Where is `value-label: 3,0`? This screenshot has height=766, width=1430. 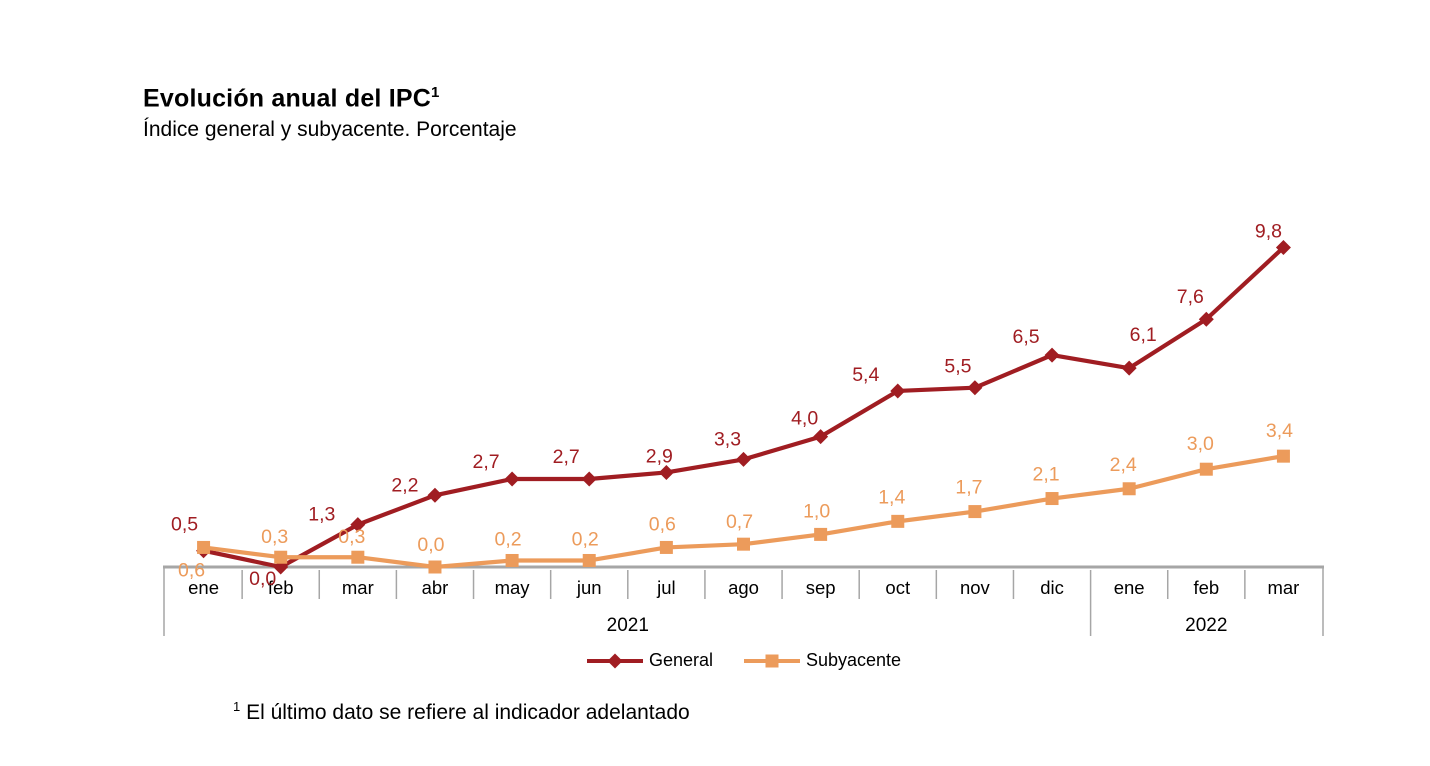 value-label: 3,0 is located at coordinates (1200, 444).